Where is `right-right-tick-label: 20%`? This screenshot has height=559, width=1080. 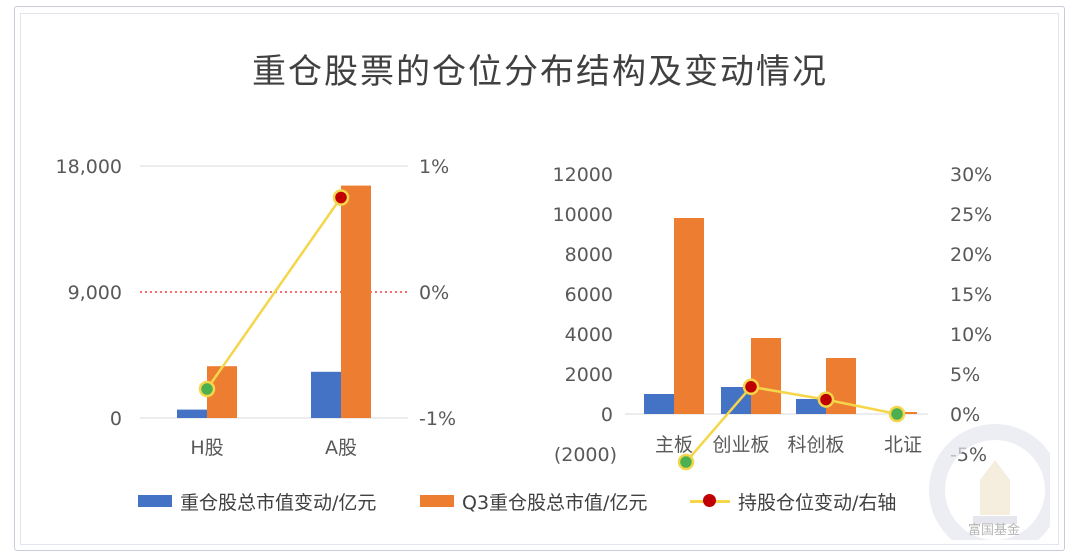 right-right-tick-label: 20% is located at coordinates (971, 255).